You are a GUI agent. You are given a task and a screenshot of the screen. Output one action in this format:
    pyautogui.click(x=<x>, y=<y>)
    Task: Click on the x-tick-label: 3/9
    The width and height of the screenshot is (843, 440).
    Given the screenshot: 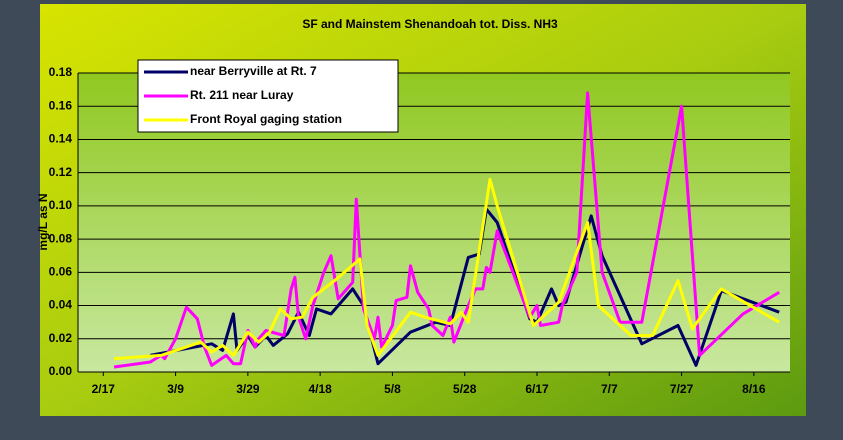 What is the action you would take?
    pyautogui.click(x=175, y=389)
    